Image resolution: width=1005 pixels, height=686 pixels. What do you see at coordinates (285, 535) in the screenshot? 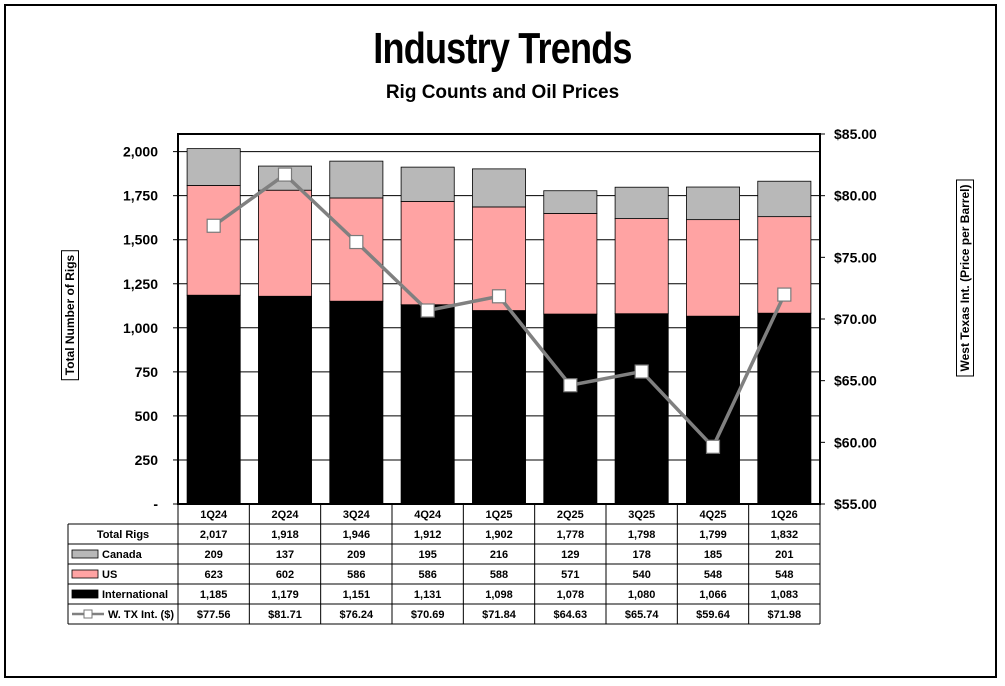
I see `table-cell-total: 1,918` at bounding box center [285, 535].